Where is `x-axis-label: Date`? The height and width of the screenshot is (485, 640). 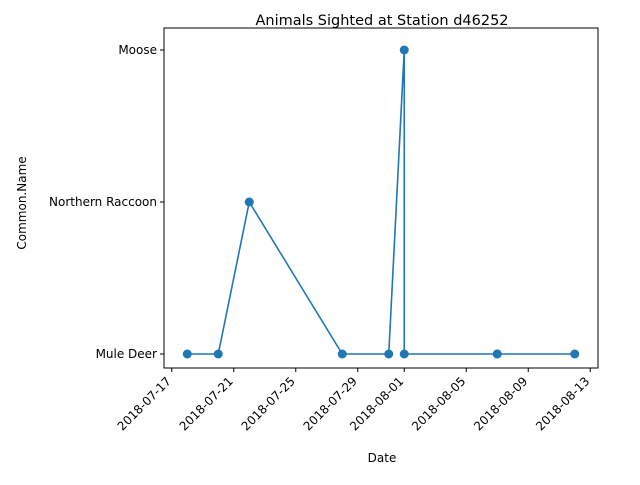
x-axis-label: Date is located at coordinates (382, 458).